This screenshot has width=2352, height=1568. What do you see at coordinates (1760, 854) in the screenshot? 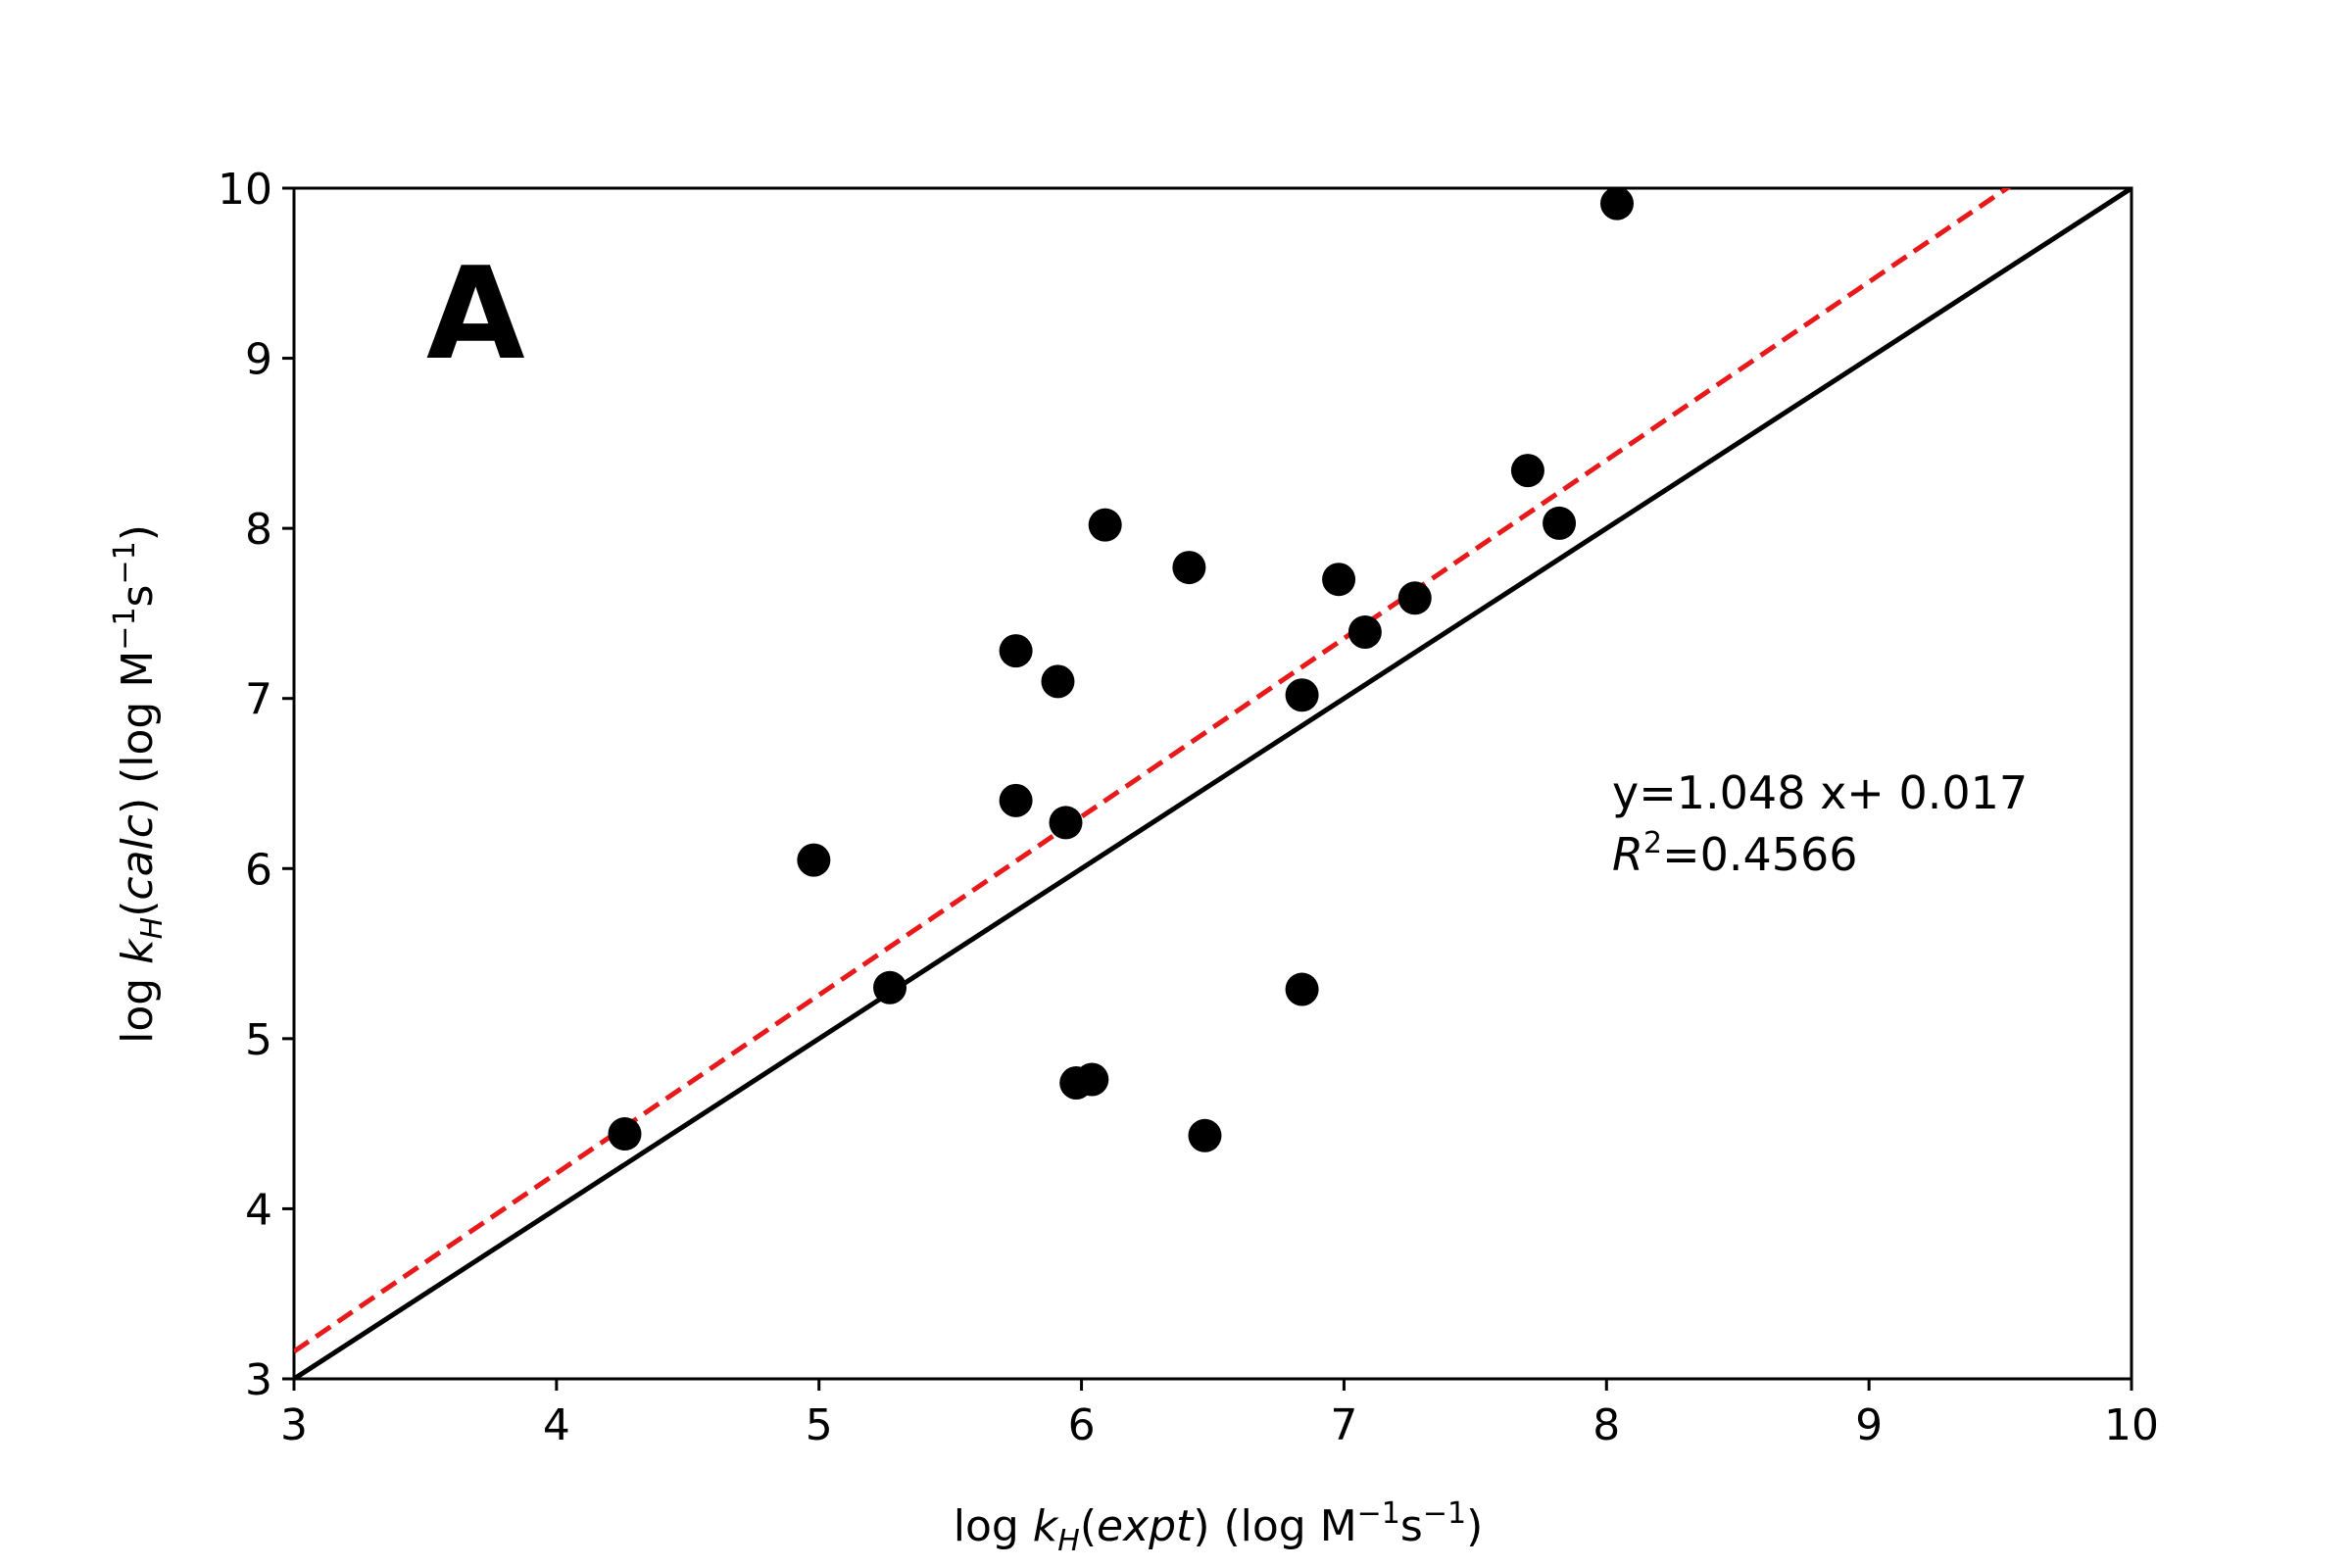
I see `r-value: =0.4566` at bounding box center [1760, 854].